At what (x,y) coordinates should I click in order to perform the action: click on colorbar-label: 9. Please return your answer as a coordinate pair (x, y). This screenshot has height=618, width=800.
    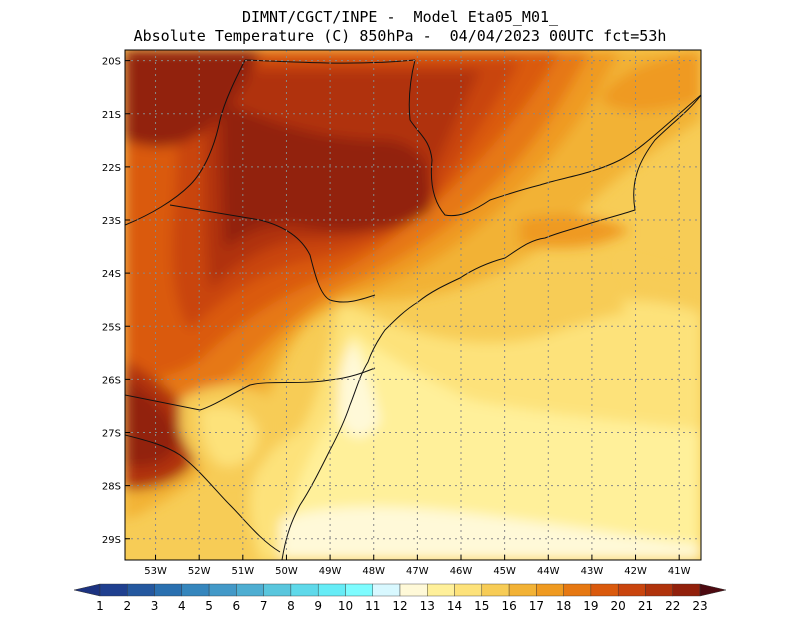
    Looking at the image, I should click on (318, 606).